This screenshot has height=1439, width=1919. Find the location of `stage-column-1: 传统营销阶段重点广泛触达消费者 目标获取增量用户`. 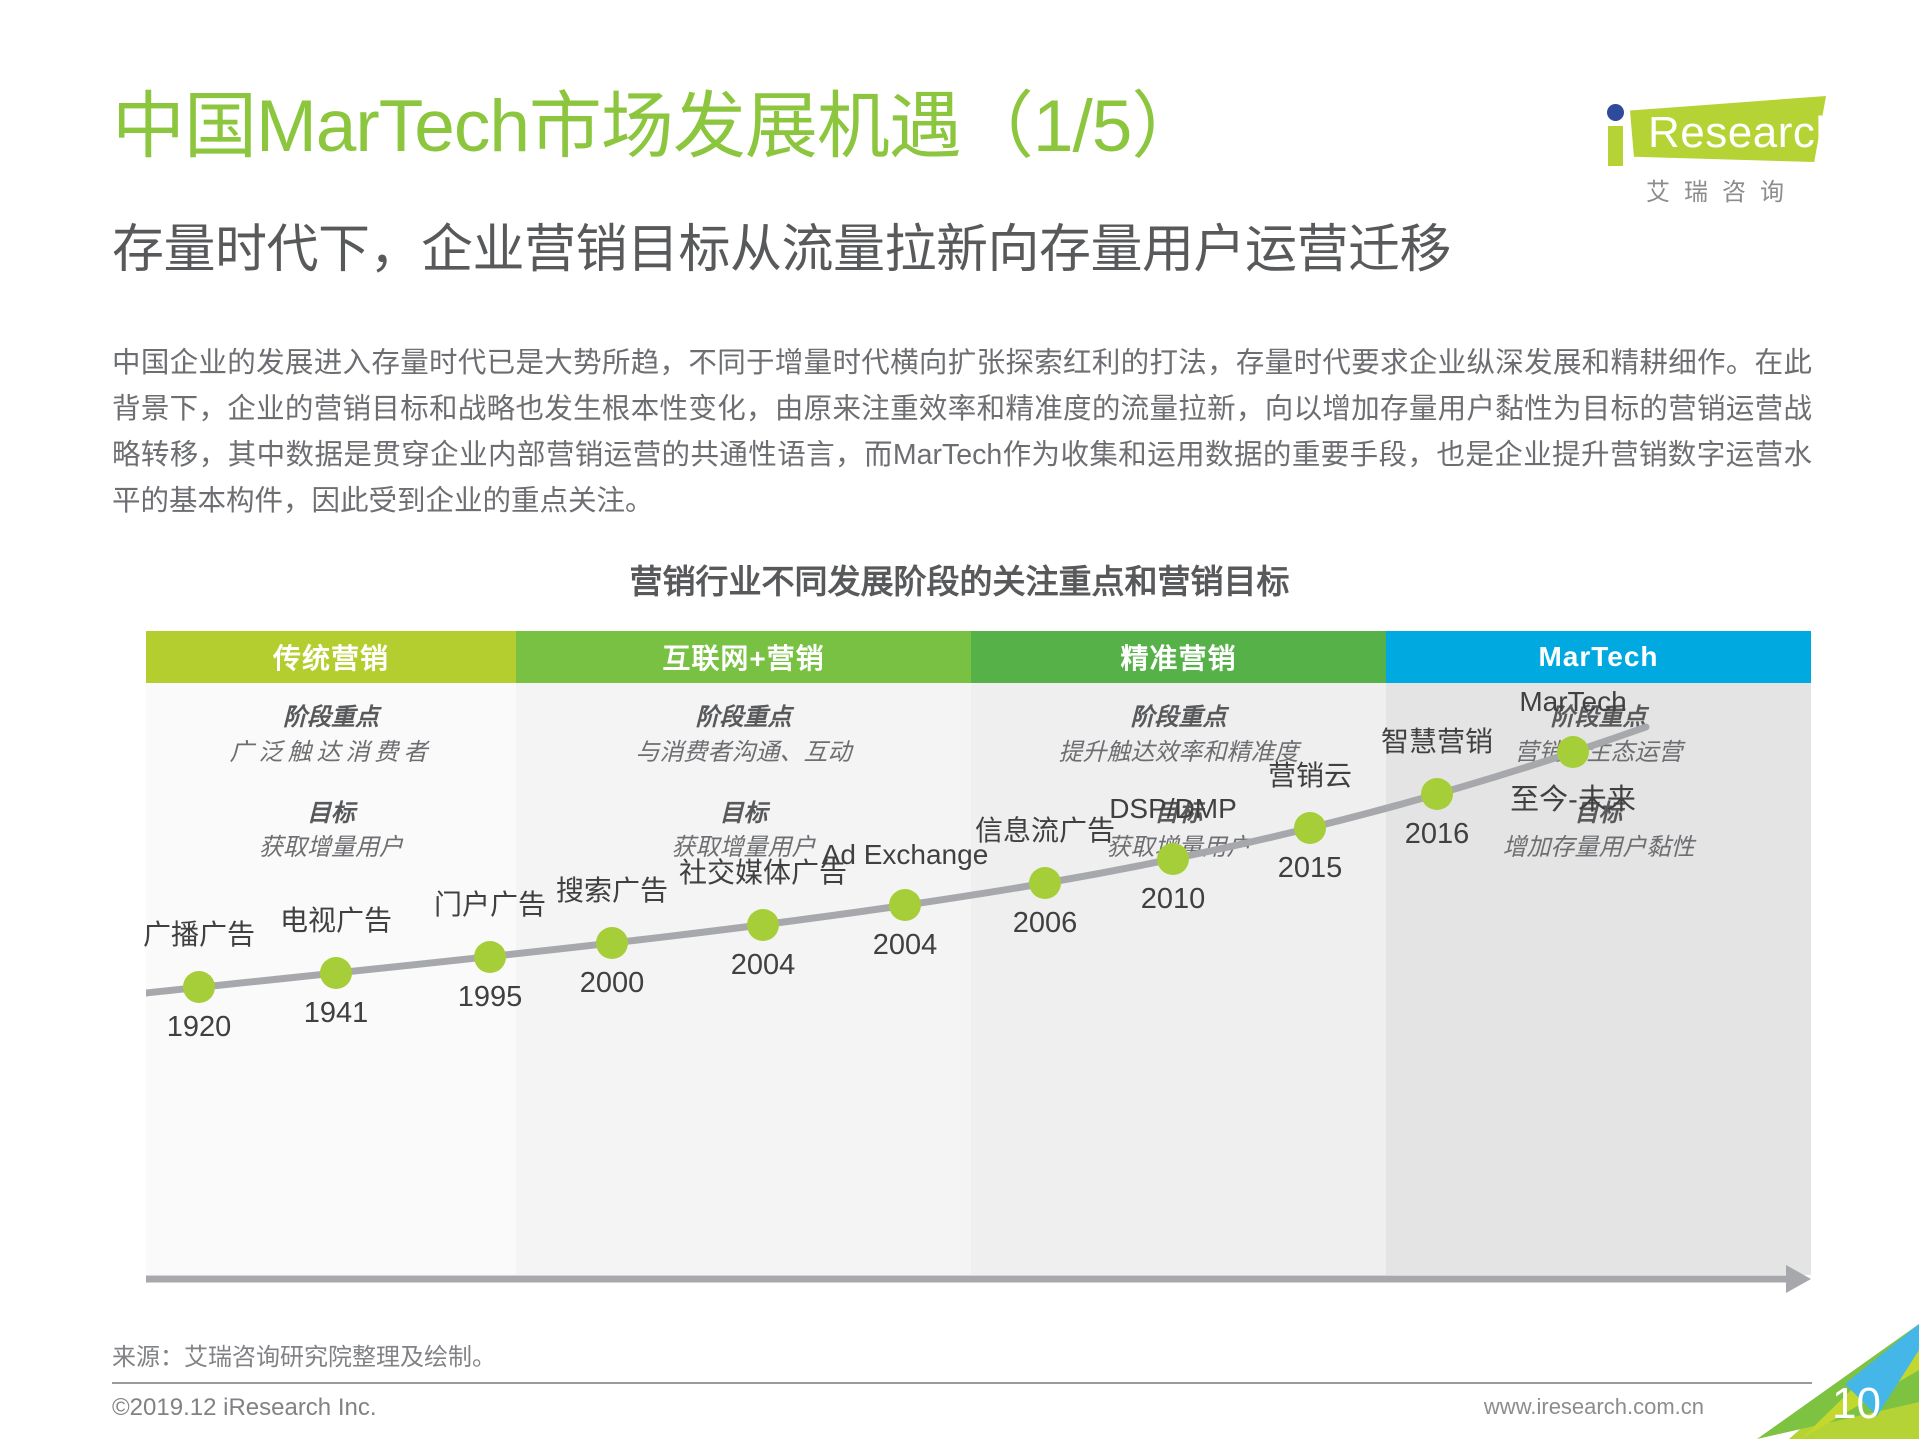

stage-column-1: 传统营销阶段重点广泛触达消费者 目标获取增量用户 is located at coordinates (331, 970).